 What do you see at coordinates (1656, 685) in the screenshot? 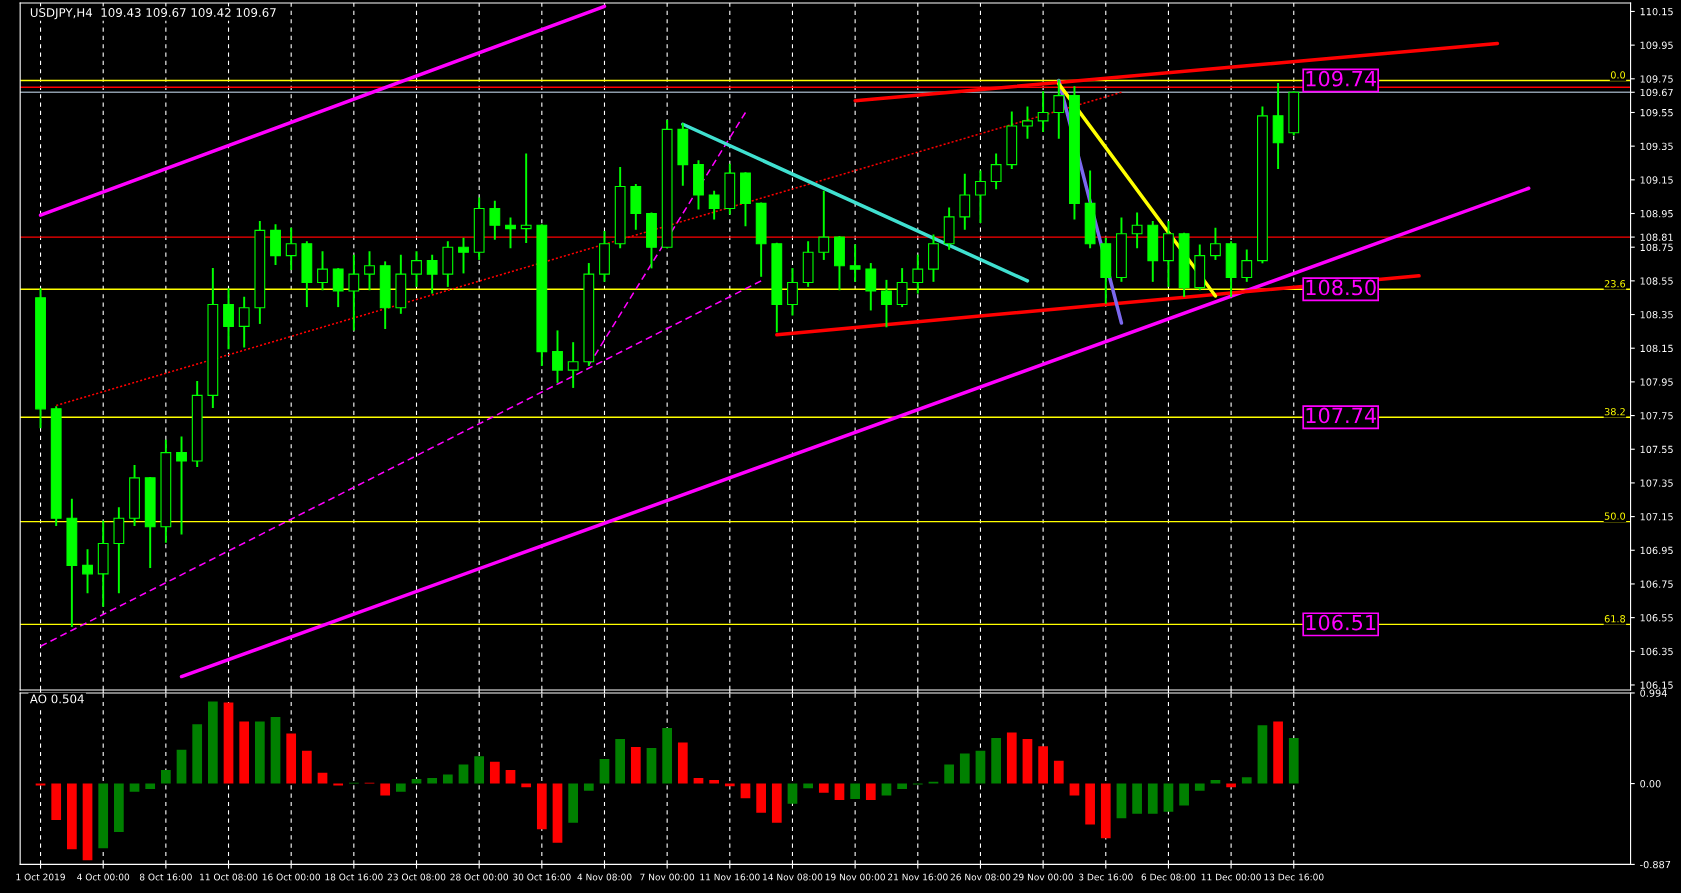
I see `y-tick-label: 106.15` at bounding box center [1656, 685].